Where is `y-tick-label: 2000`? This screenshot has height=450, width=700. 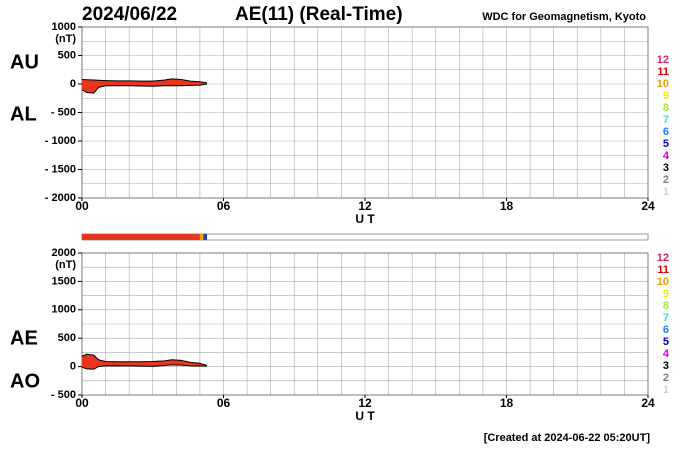 y-tick-label: 2000 is located at coordinates (64, 253).